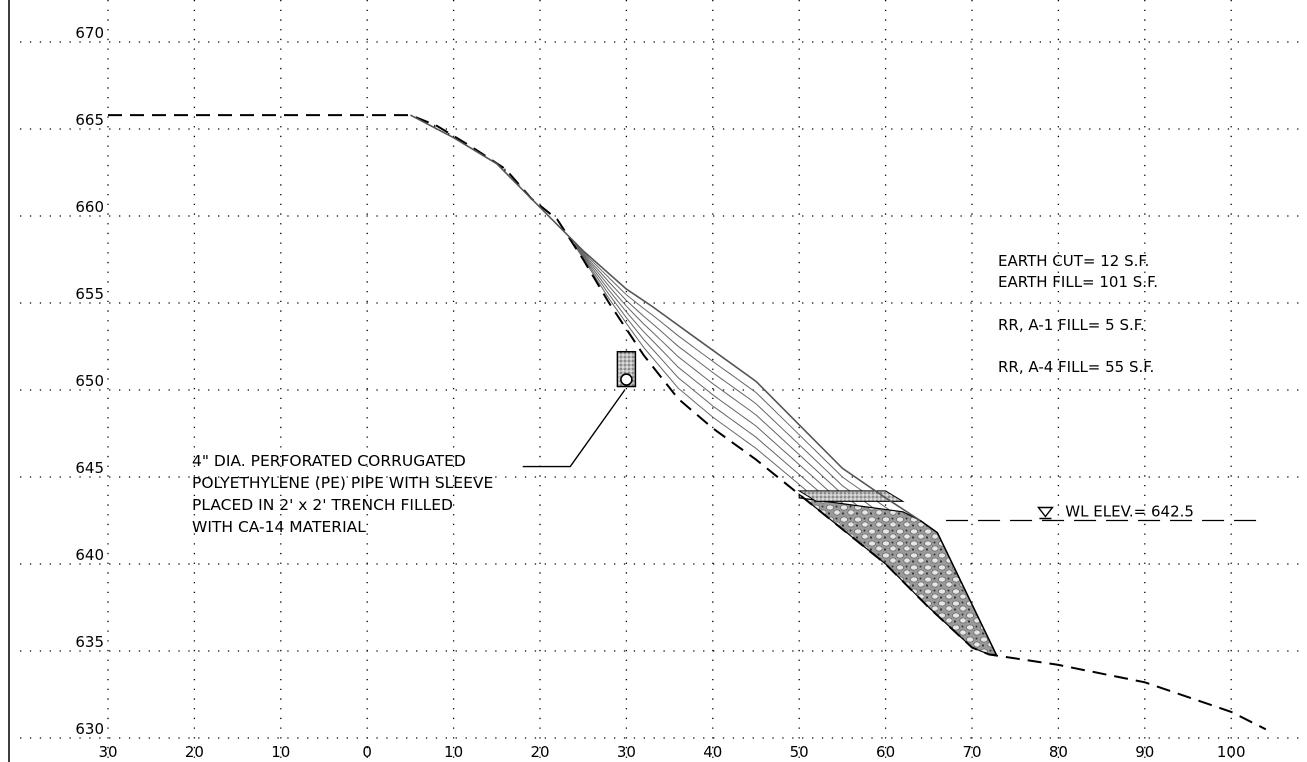 Image resolution: width=1307 pixels, height=762 pixels. What do you see at coordinates (89, 642) in the screenshot?
I see `y-tick-label: 635` at bounding box center [89, 642].